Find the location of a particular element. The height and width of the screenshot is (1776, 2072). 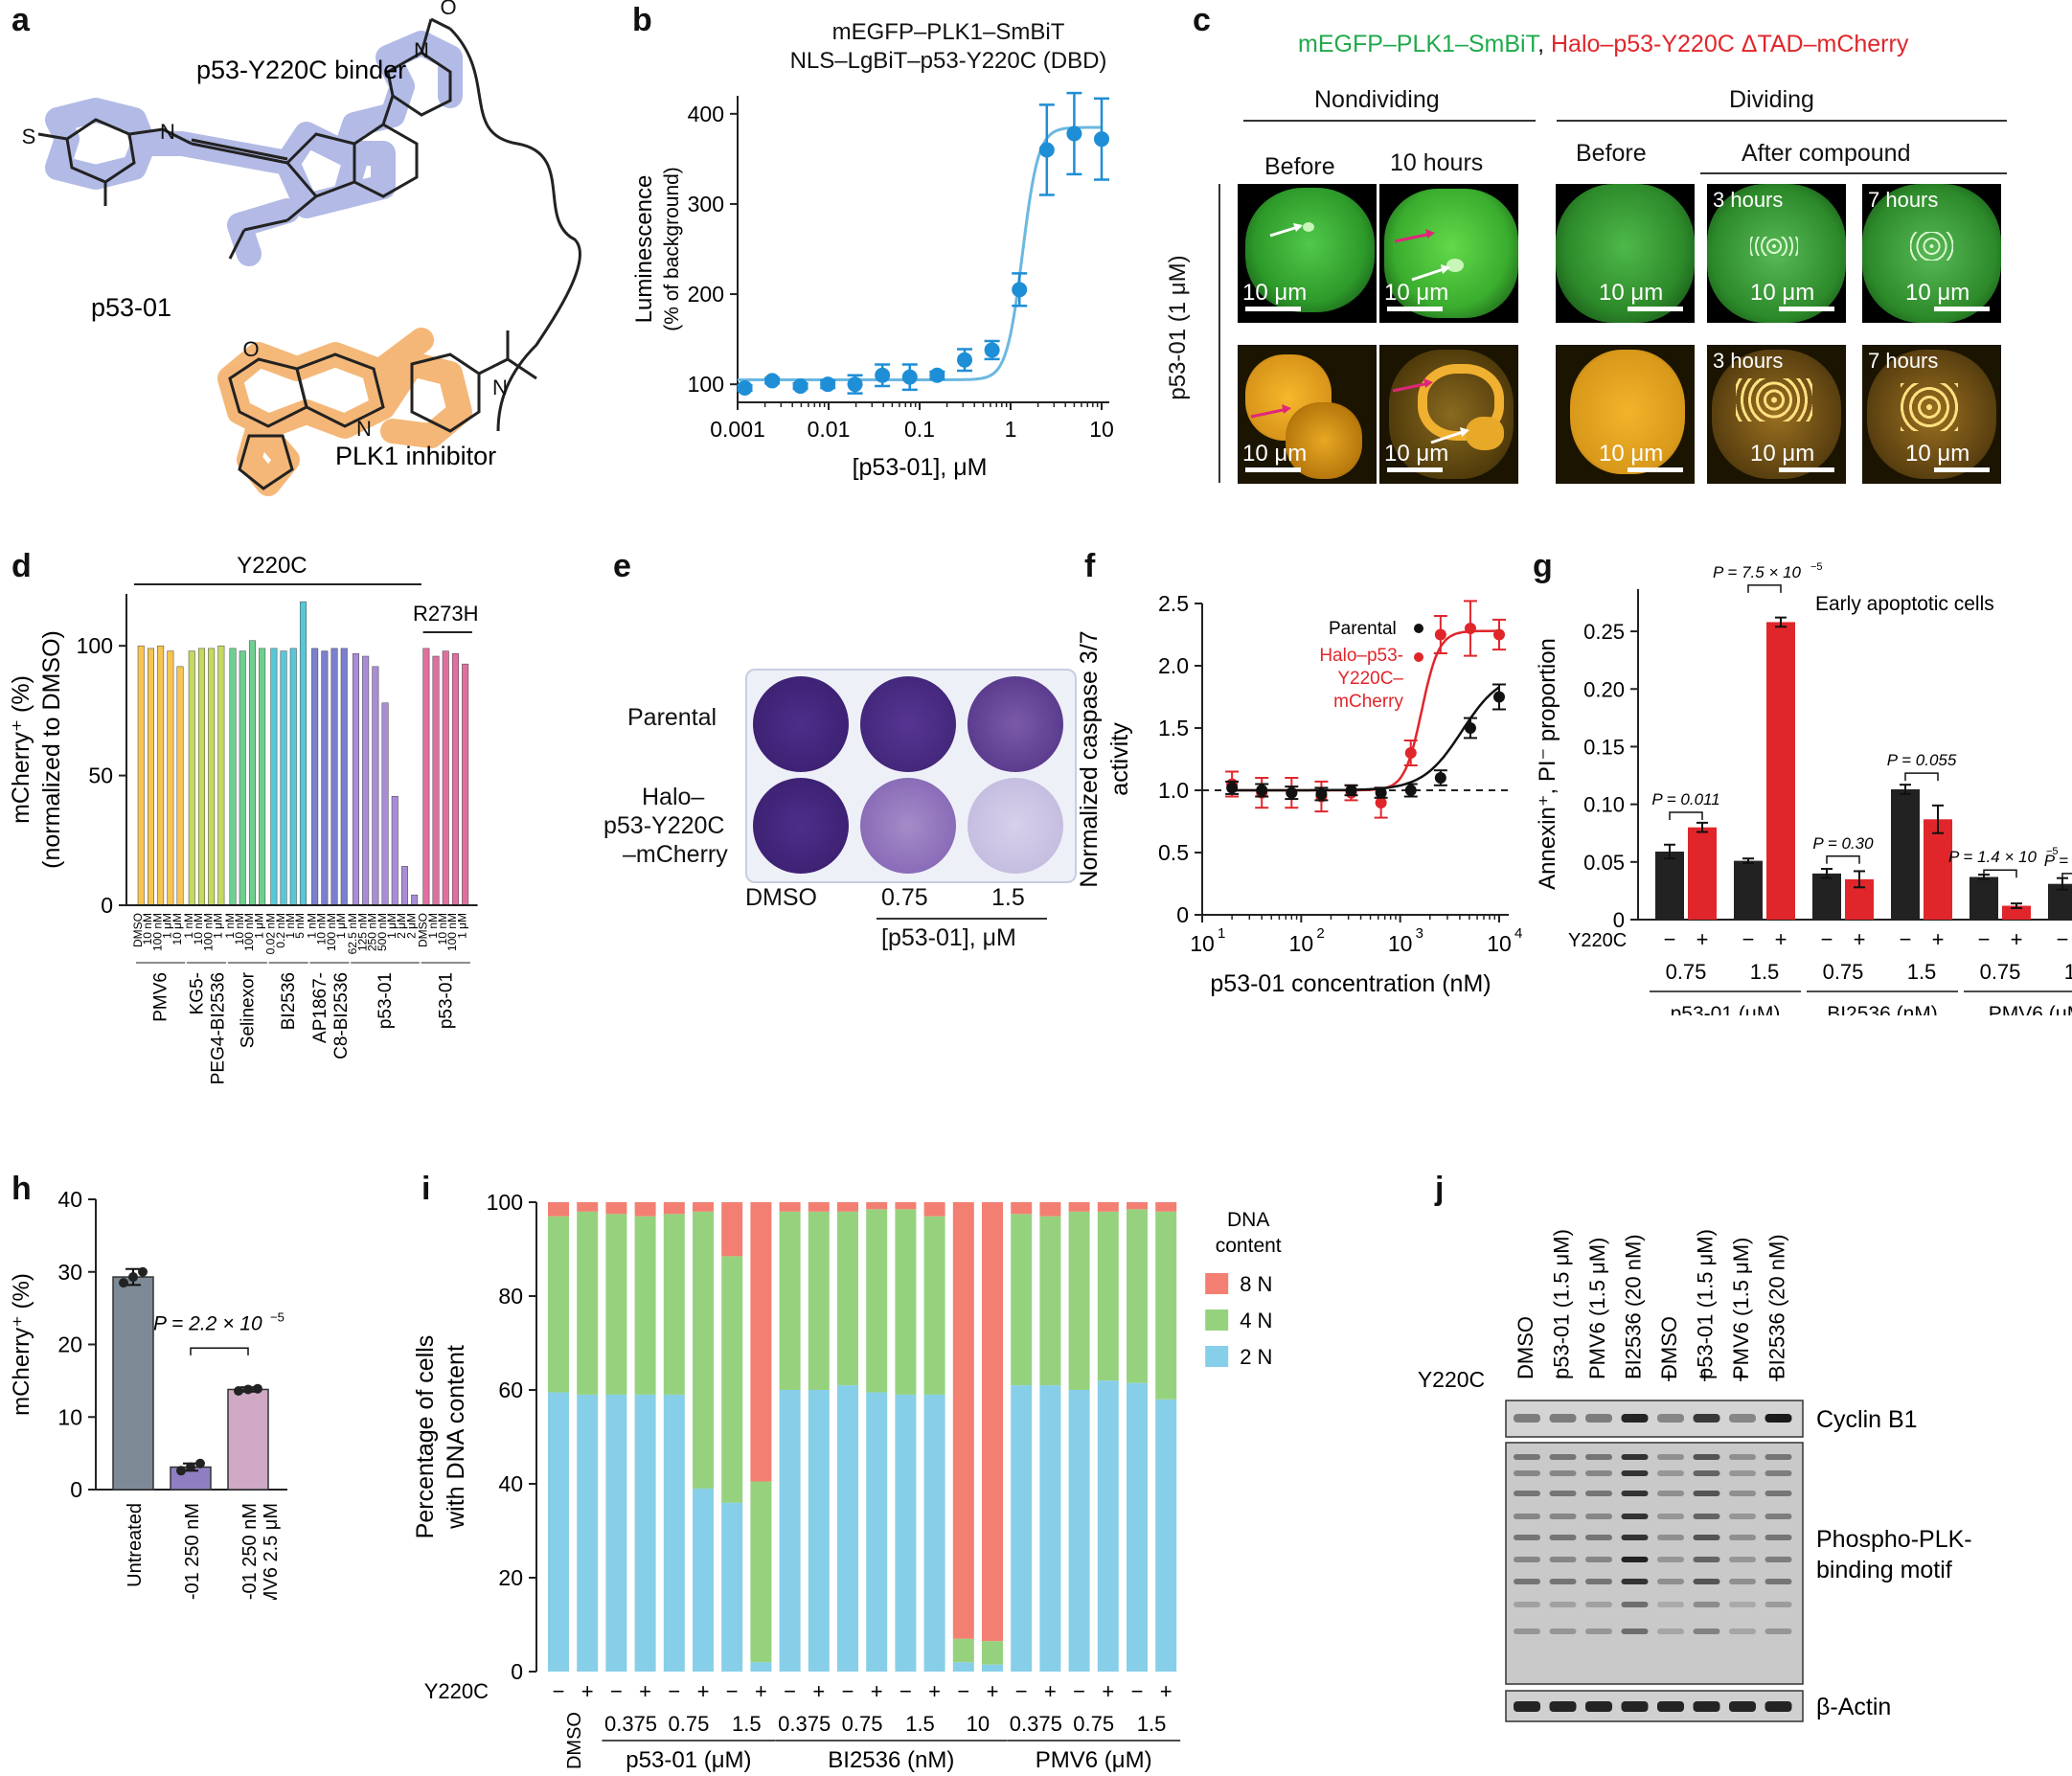

panel-label-c: c is located at coordinates (1202, 20).